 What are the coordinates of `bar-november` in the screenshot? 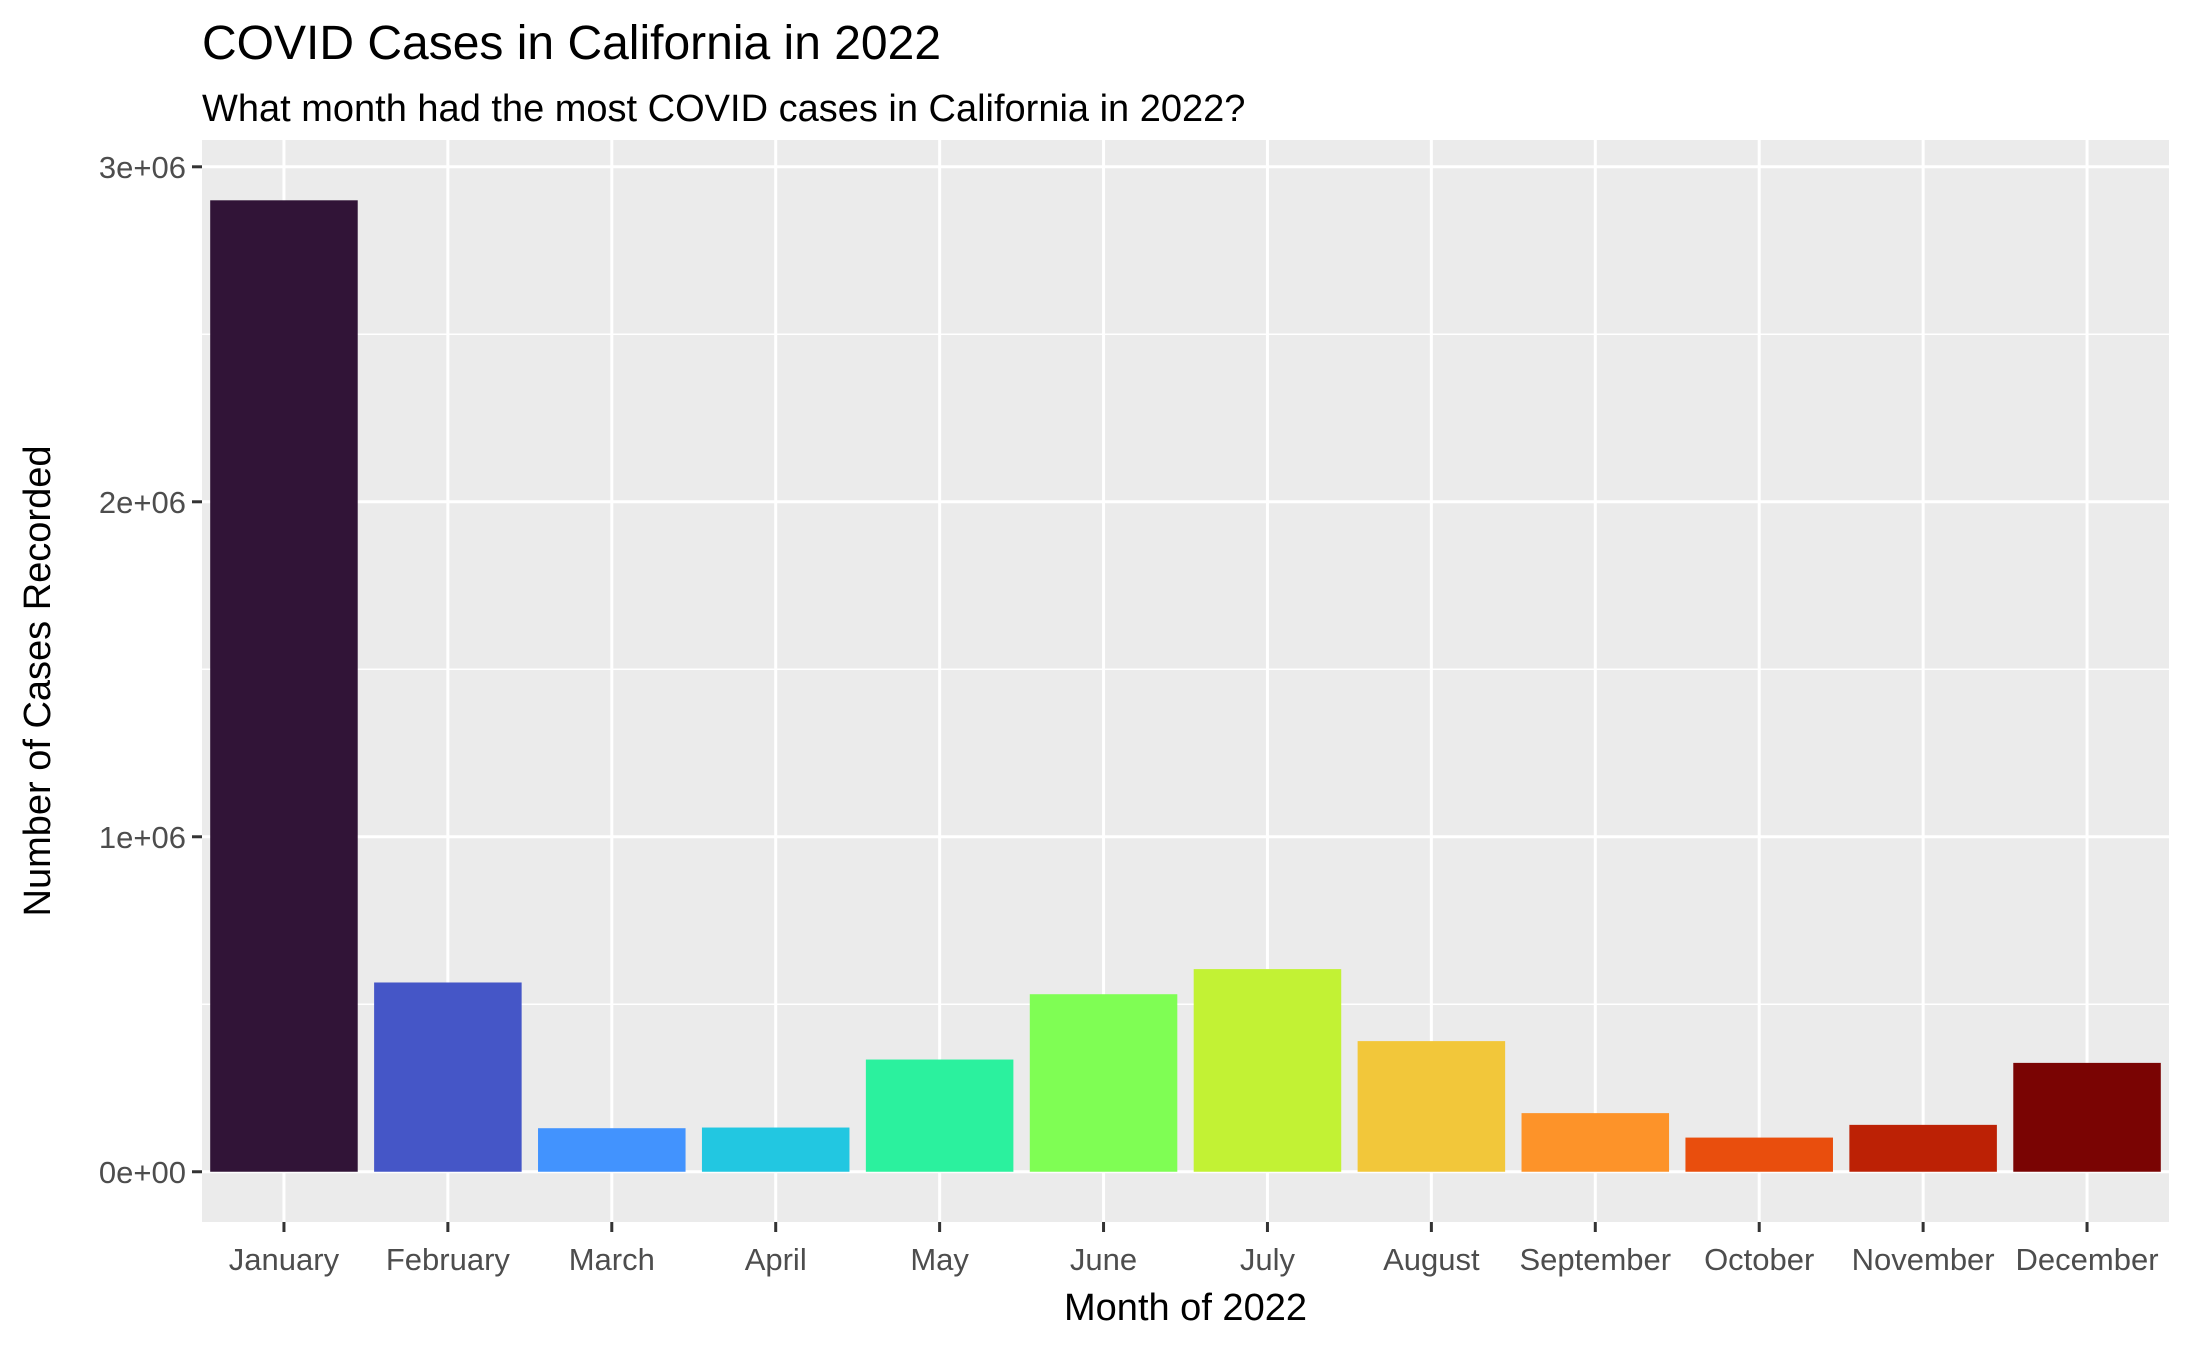 It's located at (1923, 1148).